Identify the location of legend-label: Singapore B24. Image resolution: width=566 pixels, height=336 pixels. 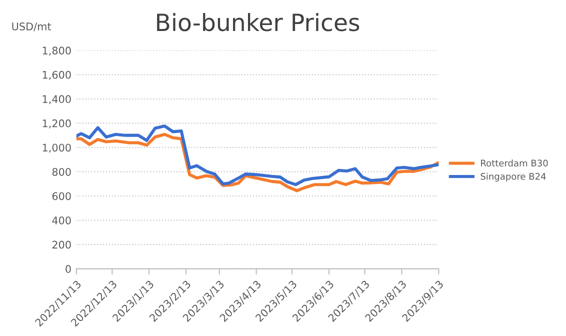
(513, 177).